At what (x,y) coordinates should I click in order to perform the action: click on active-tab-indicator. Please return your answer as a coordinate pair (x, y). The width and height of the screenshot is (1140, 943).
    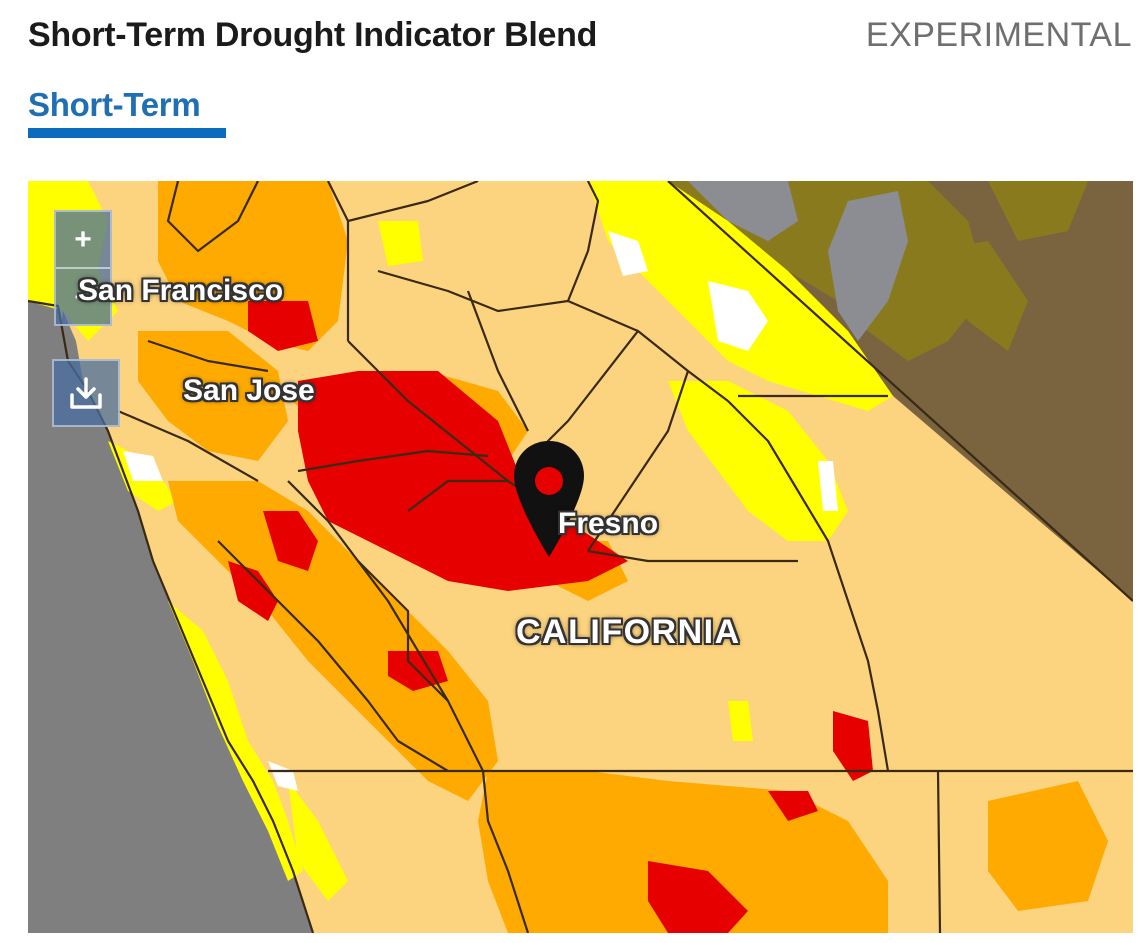
    Looking at the image, I should click on (127, 133).